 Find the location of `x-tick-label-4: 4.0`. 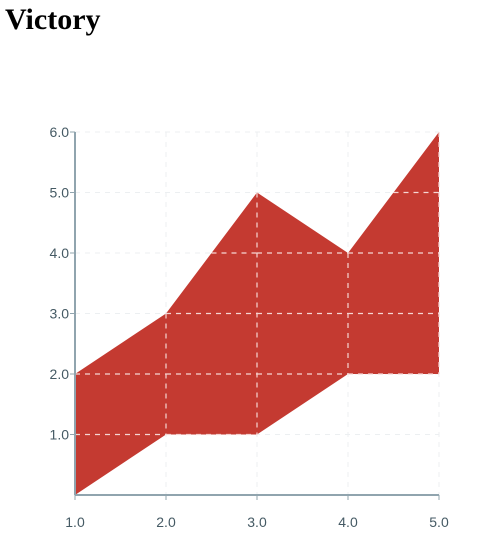

x-tick-label-4: 4.0 is located at coordinates (348, 522).